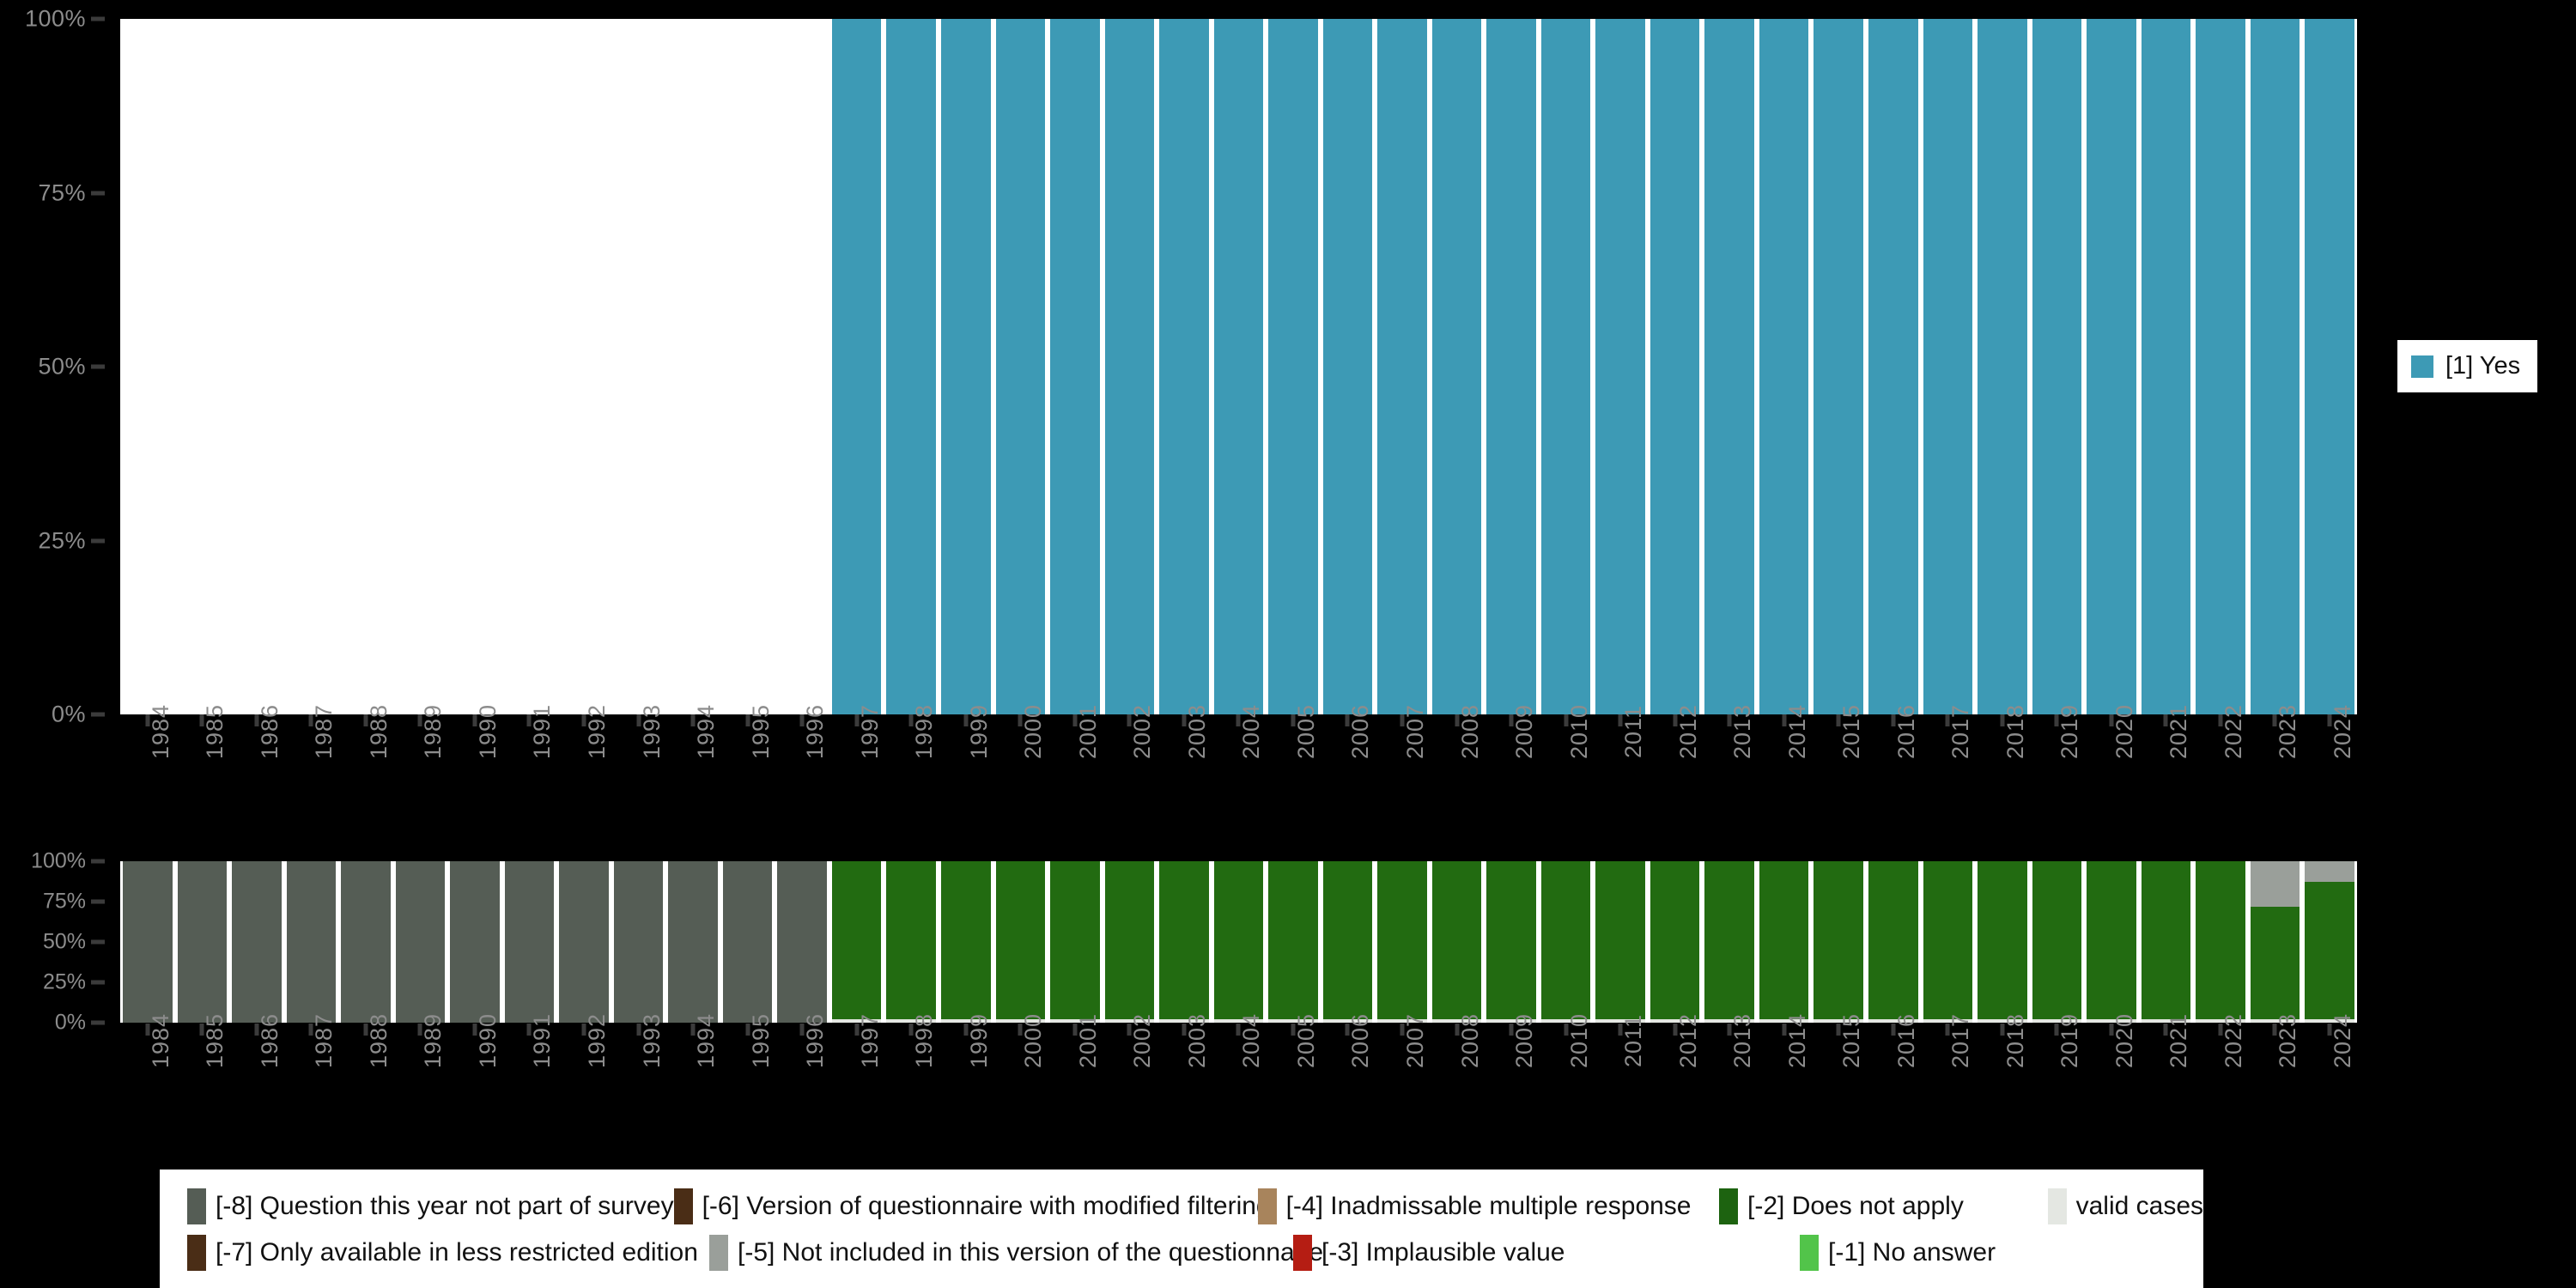 Image resolution: width=2576 pixels, height=1288 pixels. What do you see at coordinates (638, 773) in the screenshot?
I see `x-axis-tick: 1993` at bounding box center [638, 773].